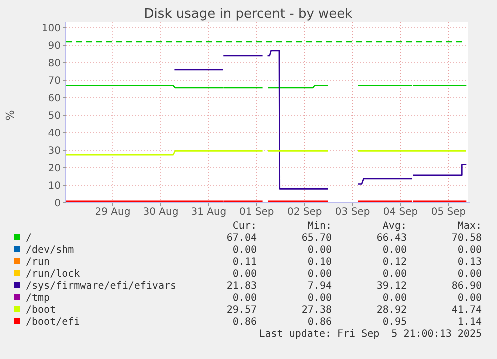  Describe the element at coordinates (352, 212) in the screenshot. I see `x-tick-label: 03 Sep` at that location.